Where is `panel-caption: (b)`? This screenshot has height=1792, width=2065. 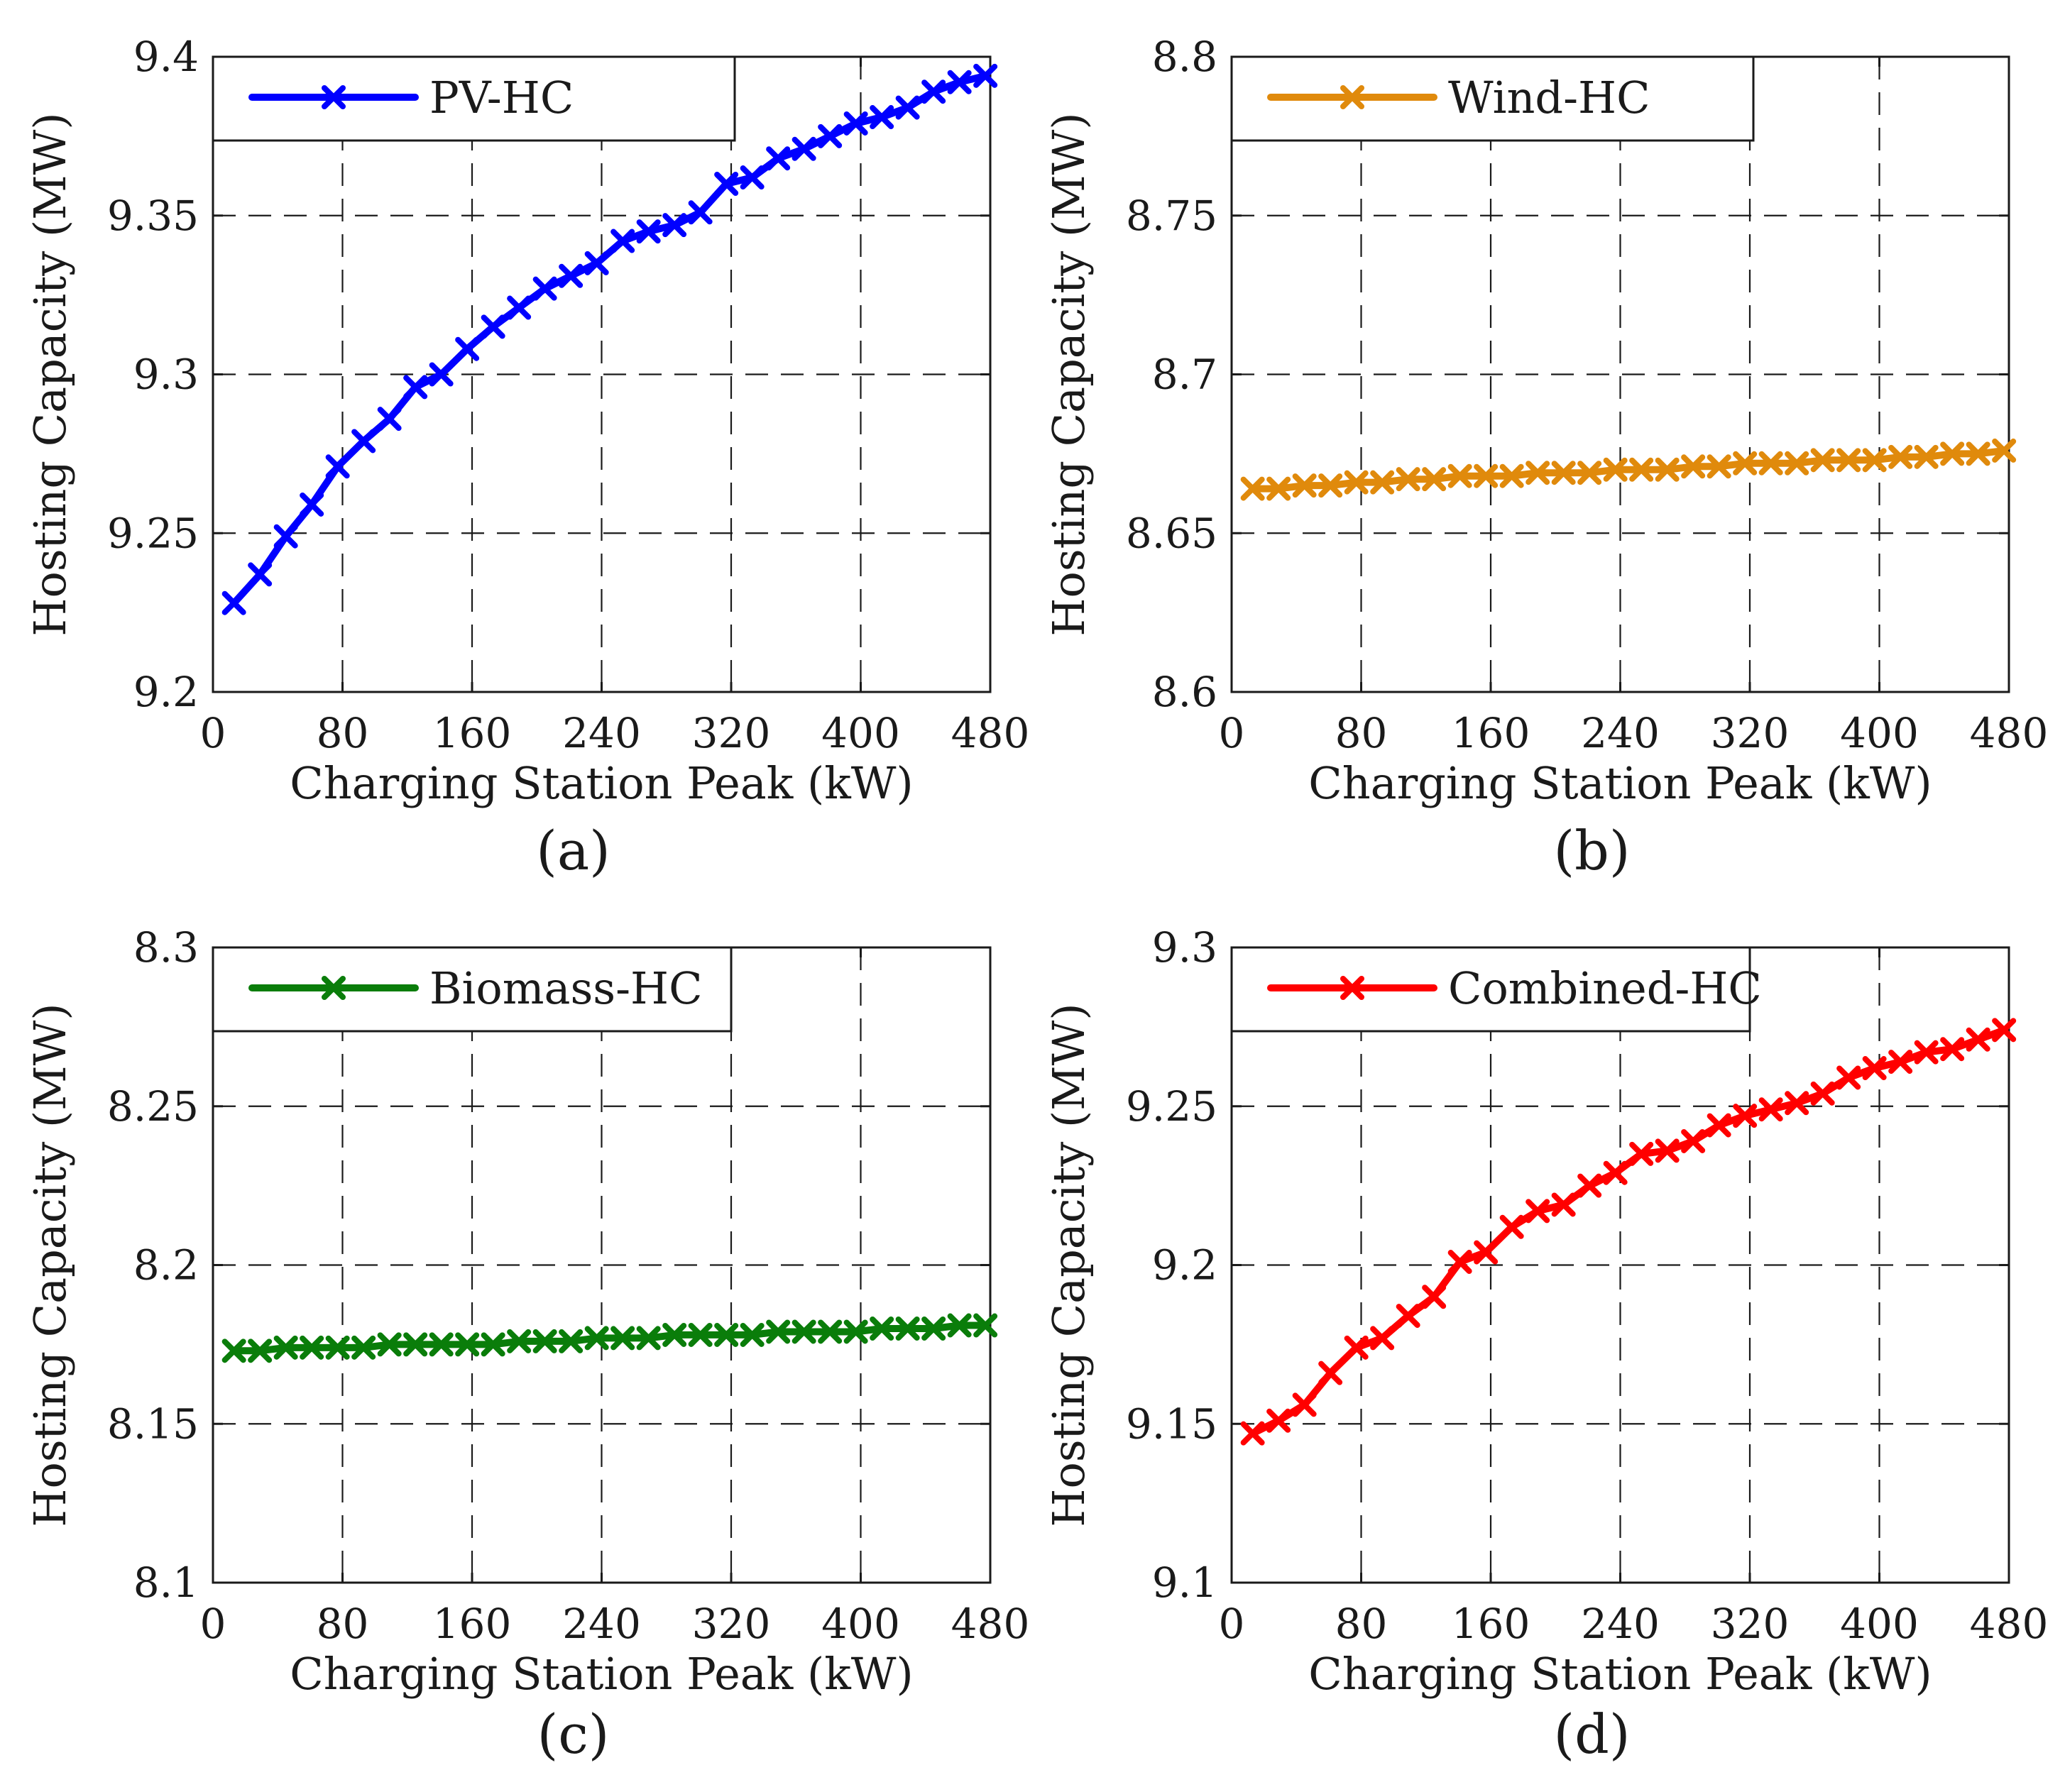 panel-caption: (b) is located at coordinates (1592, 850).